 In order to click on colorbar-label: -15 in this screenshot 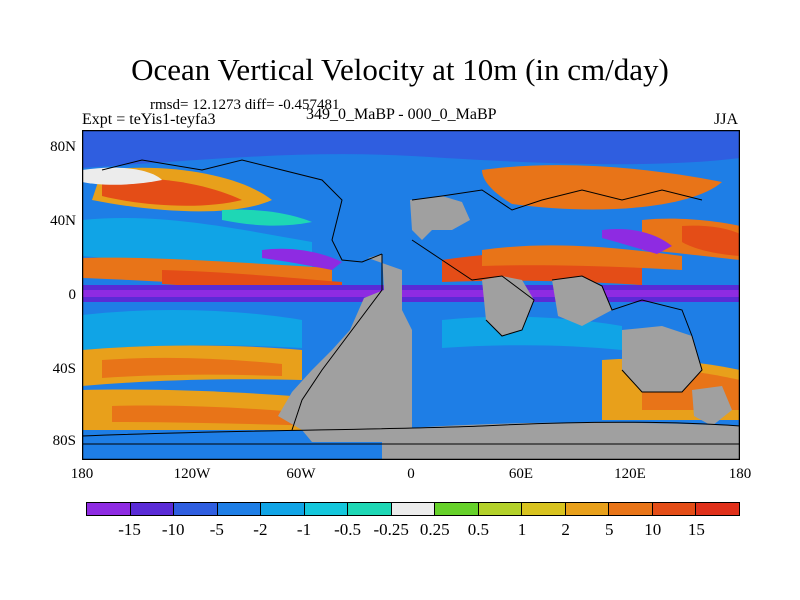, I will do `click(129, 529)`.